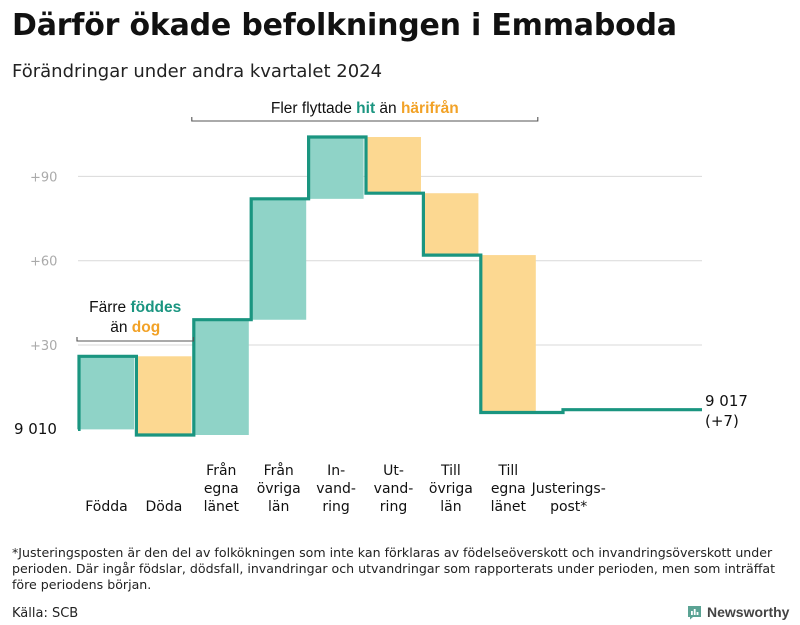 The height and width of the screenshot is (625, 800). I want to click on annotation-migration-line-0: Fler flyttade hit än härifrån, so click(365, 108).